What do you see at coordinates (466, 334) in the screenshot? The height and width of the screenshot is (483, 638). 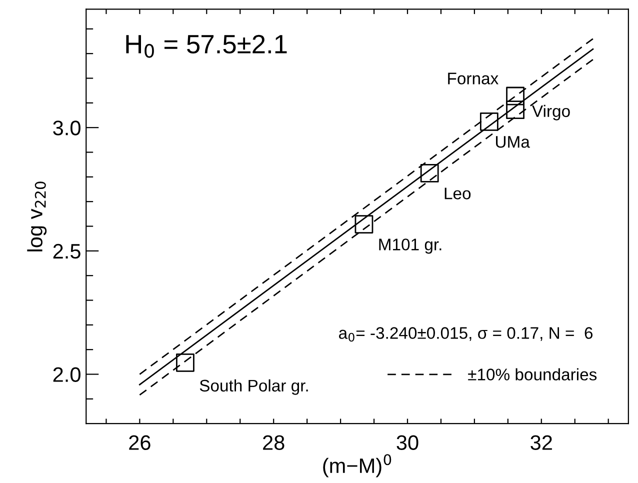 I see `annotation: a$_{0}$= -3.240±0.015, σ = 0.17, N = 6` at bounding box center [466, 334].